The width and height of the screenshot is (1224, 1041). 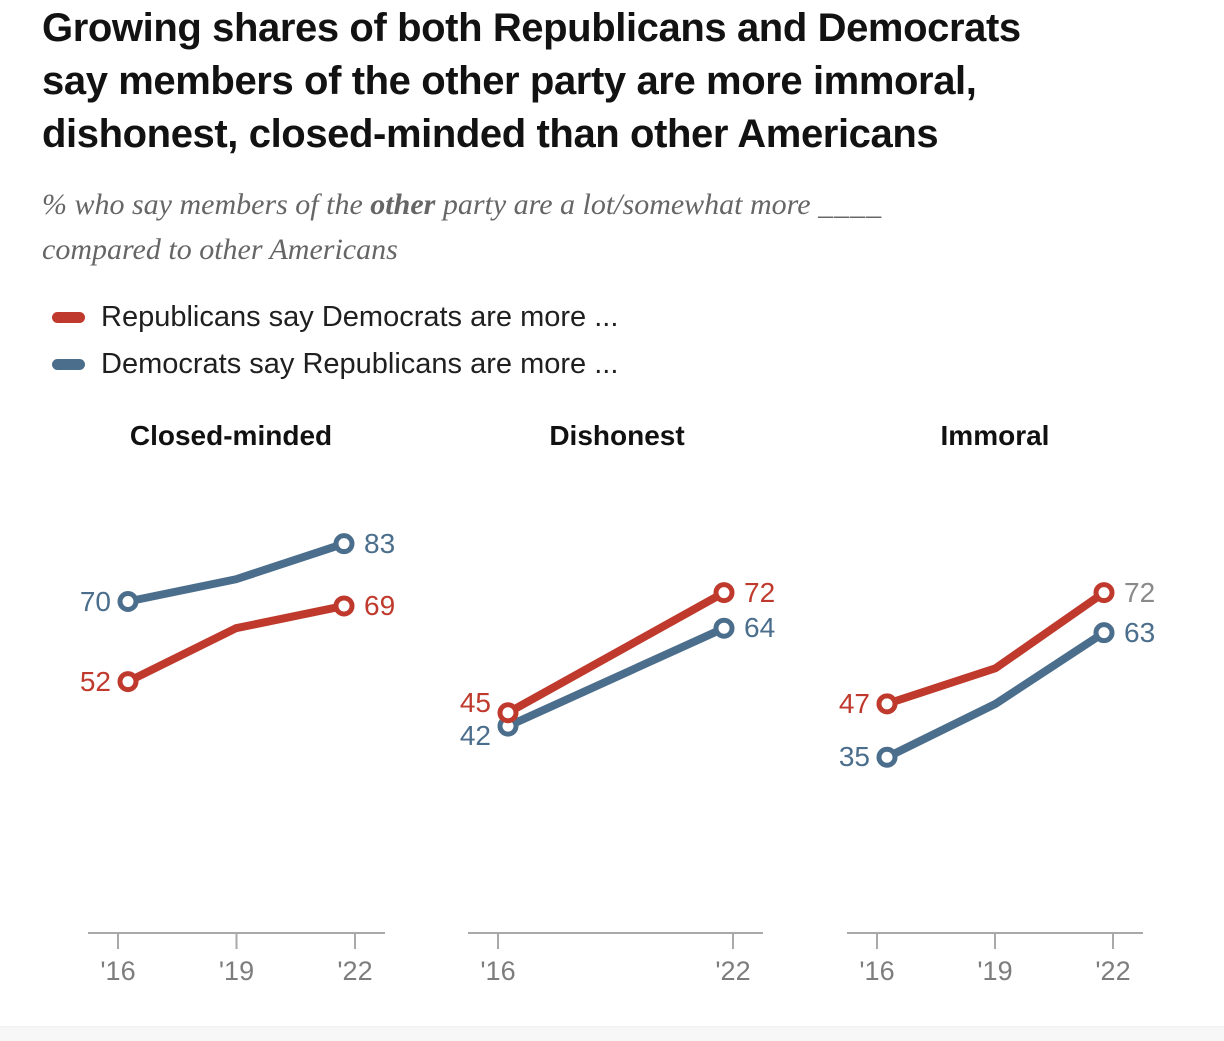 I want to click on panel-title-dishonest: Dishonest, so click(x=617, y=435).